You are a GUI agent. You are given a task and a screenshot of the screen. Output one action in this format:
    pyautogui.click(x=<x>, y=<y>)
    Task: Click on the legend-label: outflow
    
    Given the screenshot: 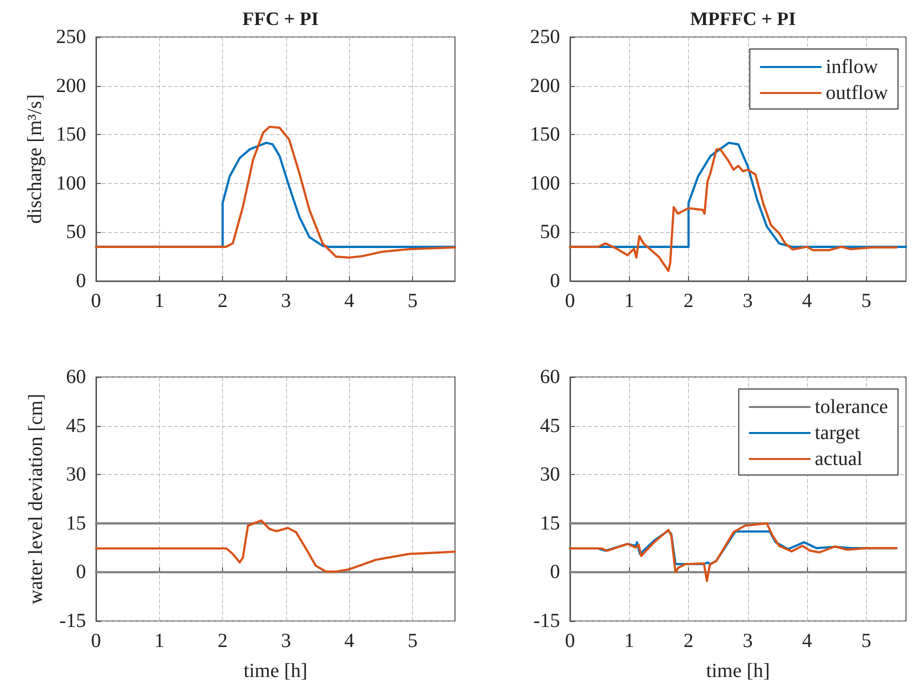 What is the action you would take?
    pyautogui.click(x=857, y=93)
    